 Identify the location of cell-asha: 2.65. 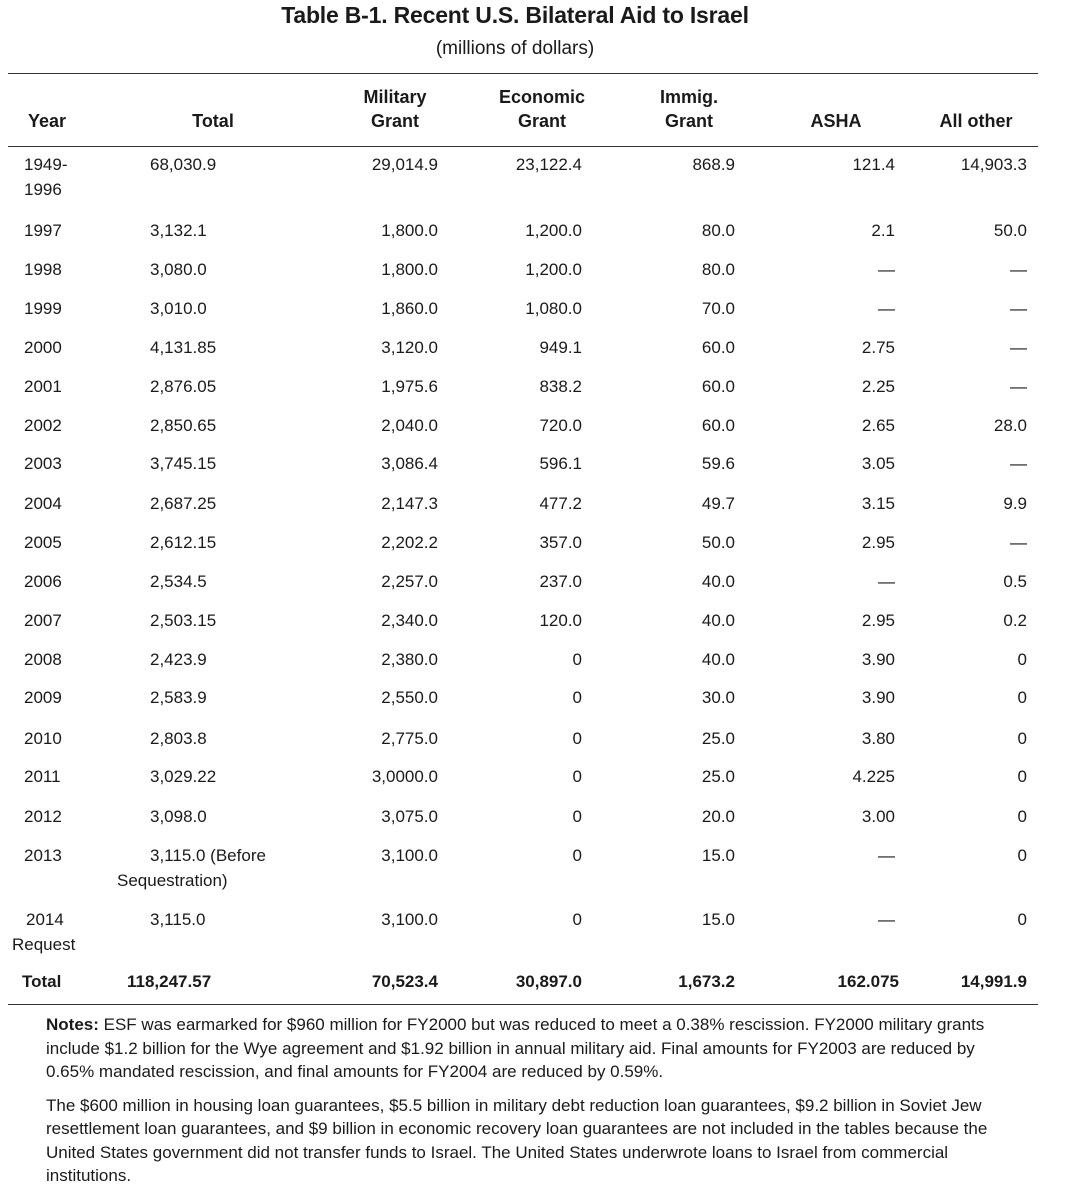
(878, 425).